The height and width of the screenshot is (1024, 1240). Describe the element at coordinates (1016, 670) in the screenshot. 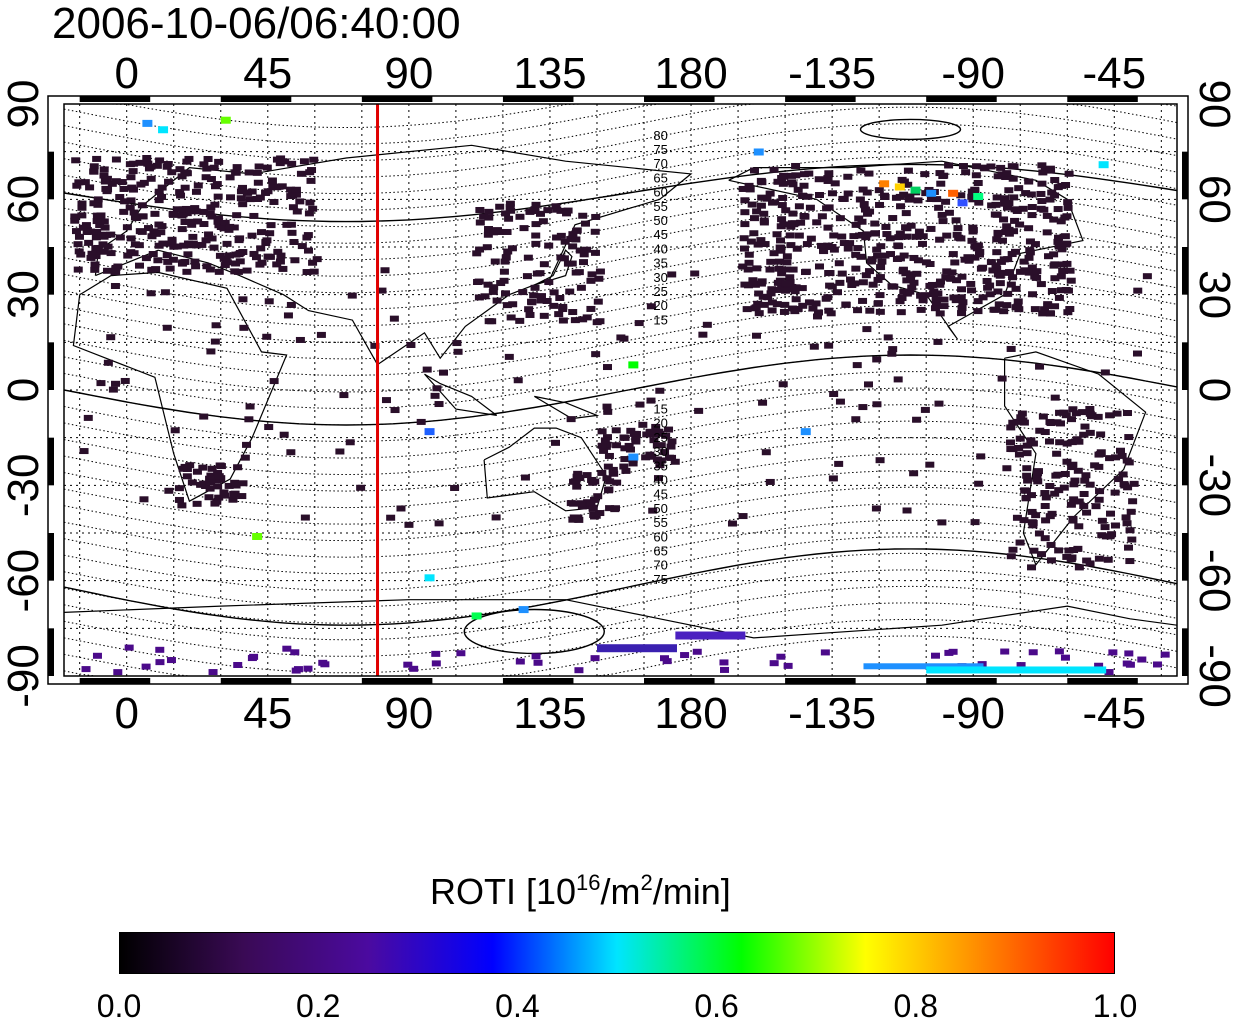

I see `roti-band` at that location.